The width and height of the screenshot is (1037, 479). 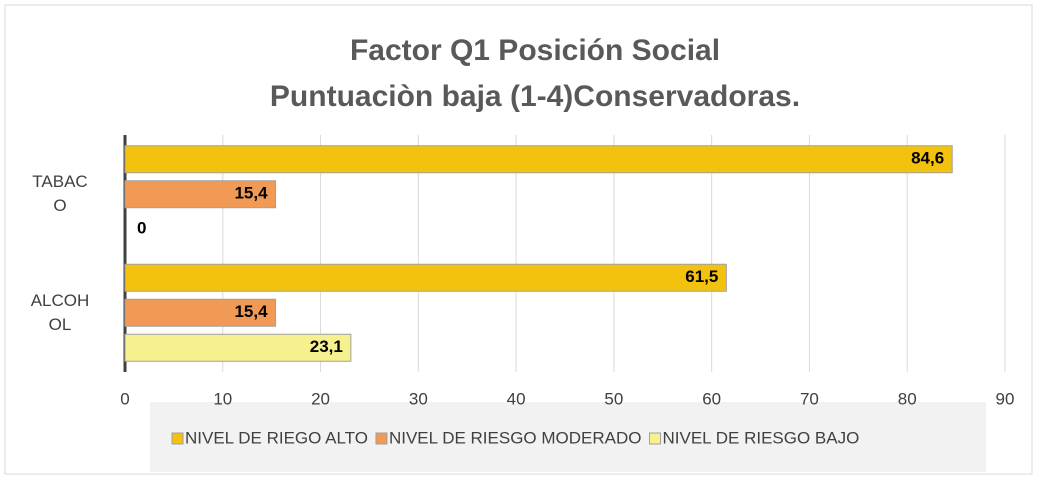 What do you see at coordinates (711, 398) in the screenshot?
I see `x-tick-label: 60` at bounding box center [711, 398].